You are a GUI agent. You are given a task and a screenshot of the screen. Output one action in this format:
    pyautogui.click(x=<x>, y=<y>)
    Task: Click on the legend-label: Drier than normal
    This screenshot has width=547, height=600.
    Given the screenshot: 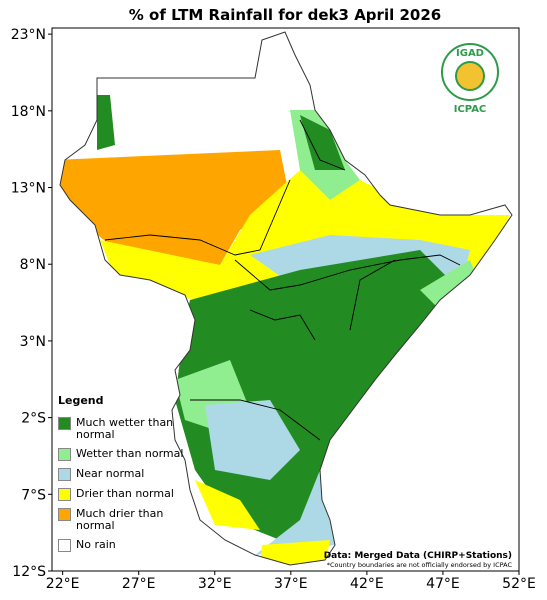 What is the action you would take?
    pyautogui.click(x=125, y=493)
    